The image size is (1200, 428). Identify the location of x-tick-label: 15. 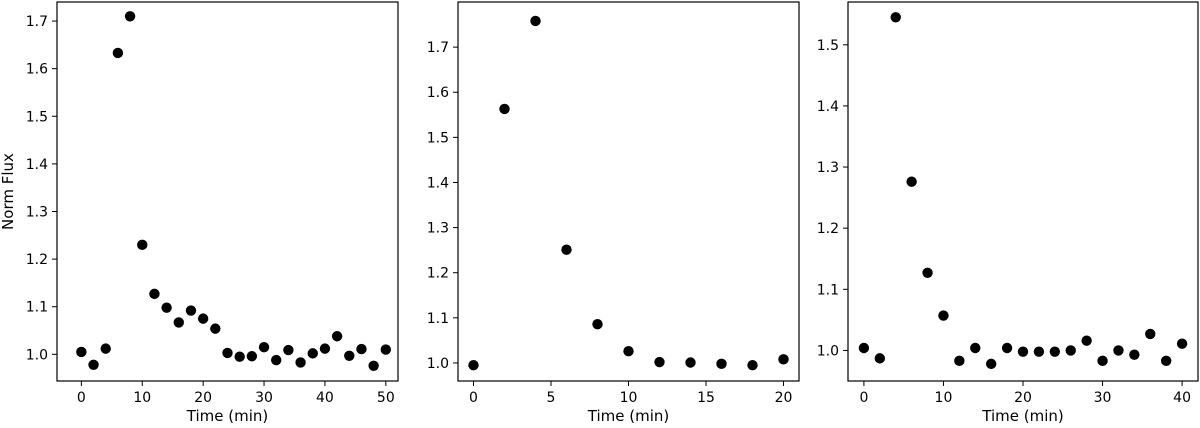
(706, 398).